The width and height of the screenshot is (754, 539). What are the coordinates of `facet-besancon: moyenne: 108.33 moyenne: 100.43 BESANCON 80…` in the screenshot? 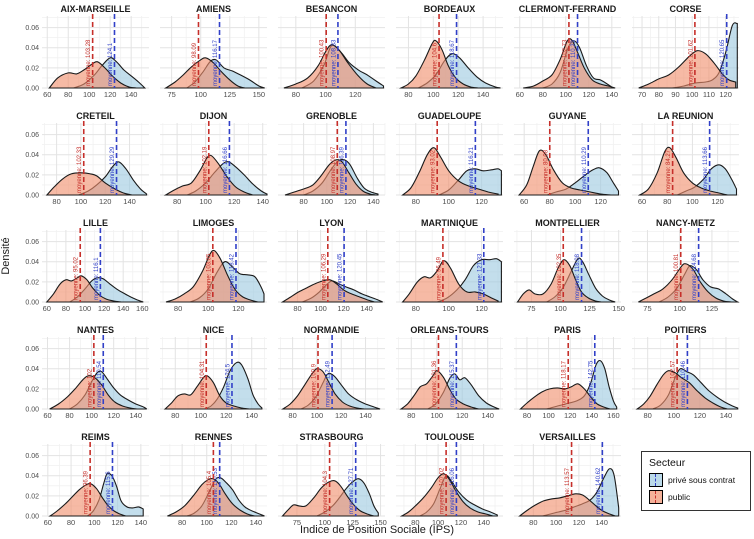 It's located at (331, 51).